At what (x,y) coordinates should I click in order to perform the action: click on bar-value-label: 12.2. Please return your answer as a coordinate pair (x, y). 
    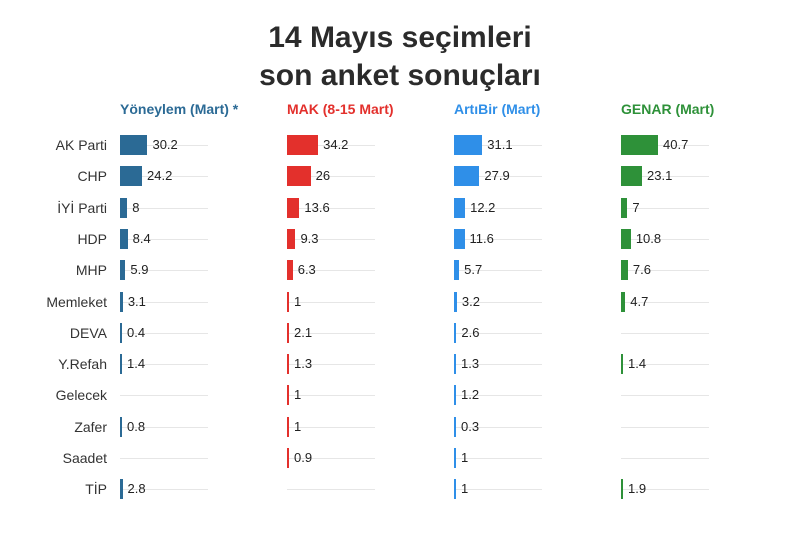
    Looking at the image, I should click on (483, 207).